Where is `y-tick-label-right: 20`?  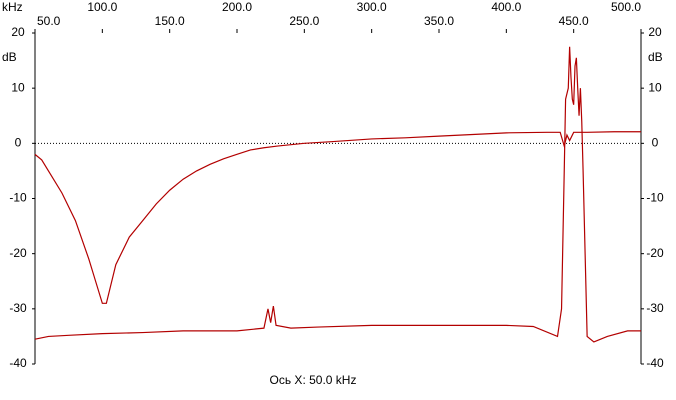
y-tick-label-right: 20 is located at coordinates (655, 32).